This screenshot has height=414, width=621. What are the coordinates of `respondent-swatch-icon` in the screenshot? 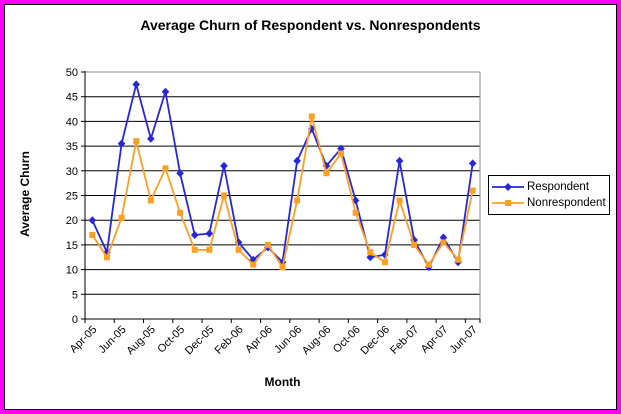 It's located at (508, 187).